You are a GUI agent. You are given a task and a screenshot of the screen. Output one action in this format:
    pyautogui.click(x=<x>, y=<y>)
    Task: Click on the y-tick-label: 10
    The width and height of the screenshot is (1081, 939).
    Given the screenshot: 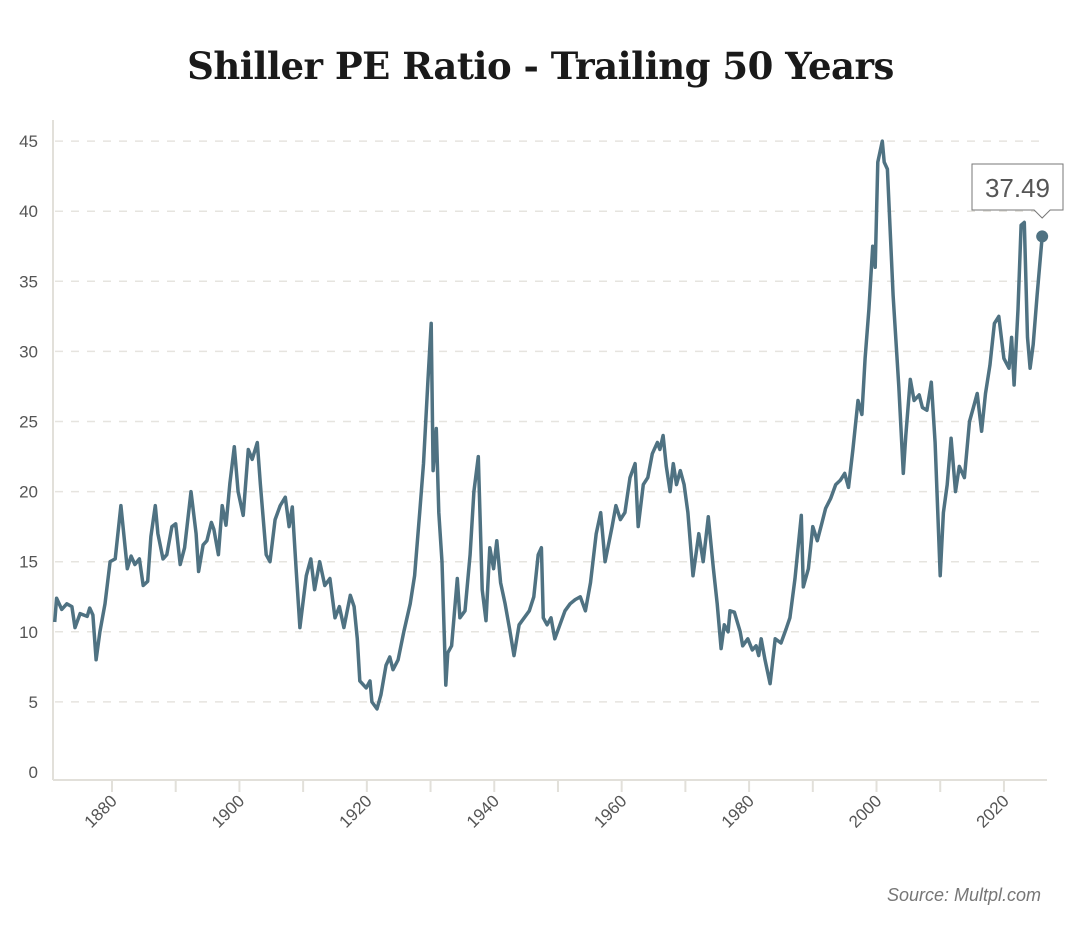 What is the action you would take?
    pyautogui.click(x=28, y=632)
    